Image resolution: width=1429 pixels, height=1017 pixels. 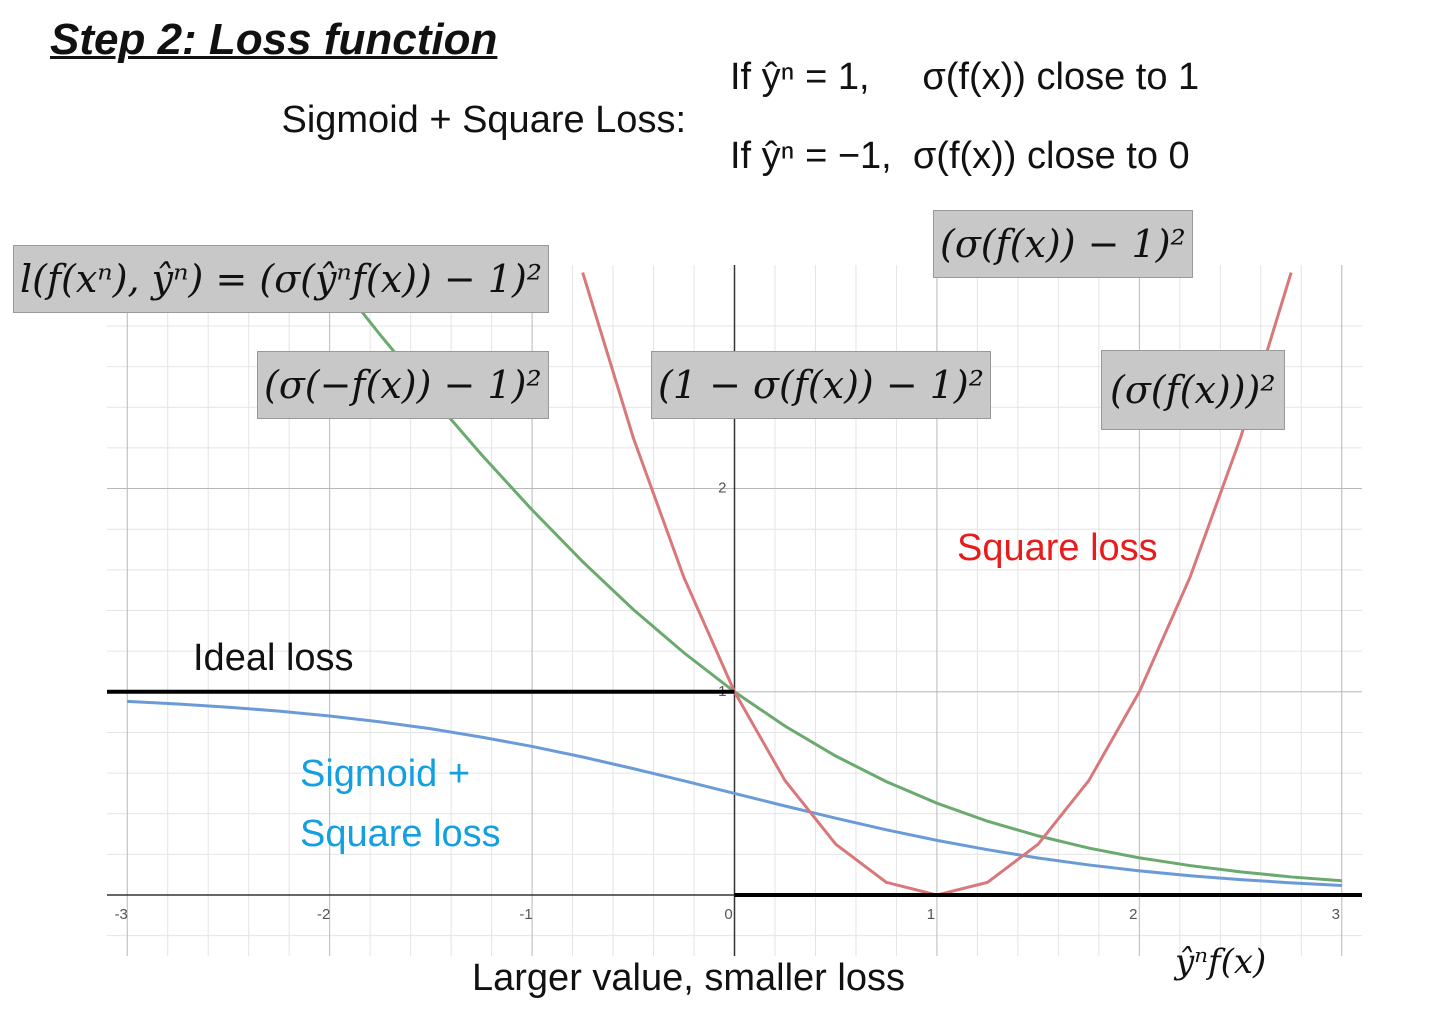 I want to click on formula-box: (σ(f(x)))², so click(x=1193, y=390).